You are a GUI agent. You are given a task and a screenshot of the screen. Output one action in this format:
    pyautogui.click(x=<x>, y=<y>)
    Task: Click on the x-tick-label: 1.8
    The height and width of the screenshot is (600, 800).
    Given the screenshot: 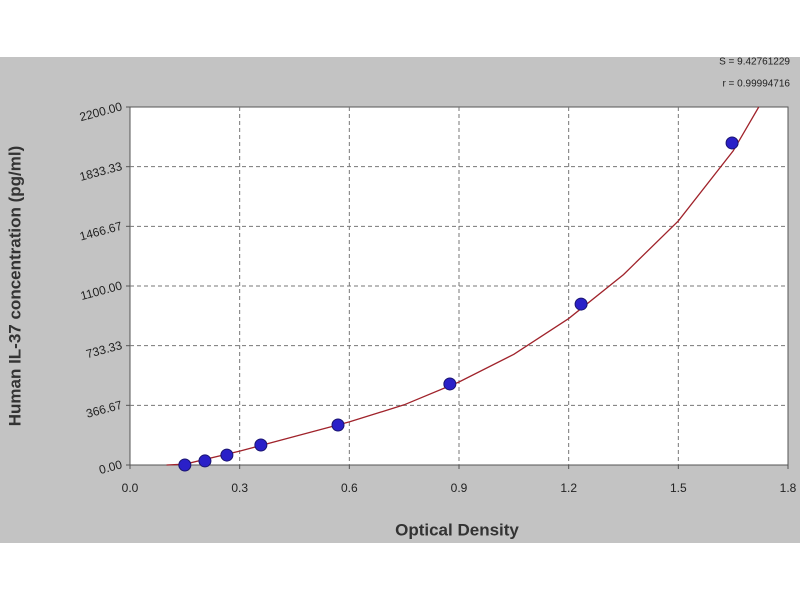 What is the action you would take?
    pyautogui.click(x=788, y=488)
    